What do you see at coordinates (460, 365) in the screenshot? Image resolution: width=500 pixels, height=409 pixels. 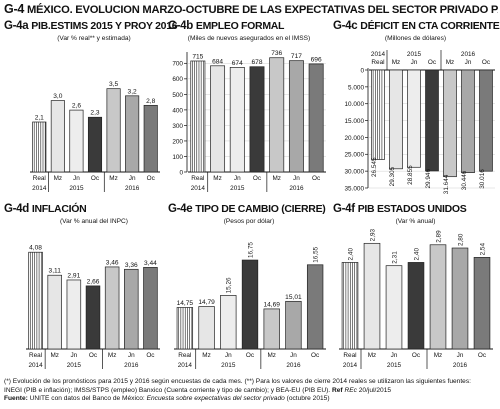 I see `year-label: 2016` at bounding box center [460, 365].